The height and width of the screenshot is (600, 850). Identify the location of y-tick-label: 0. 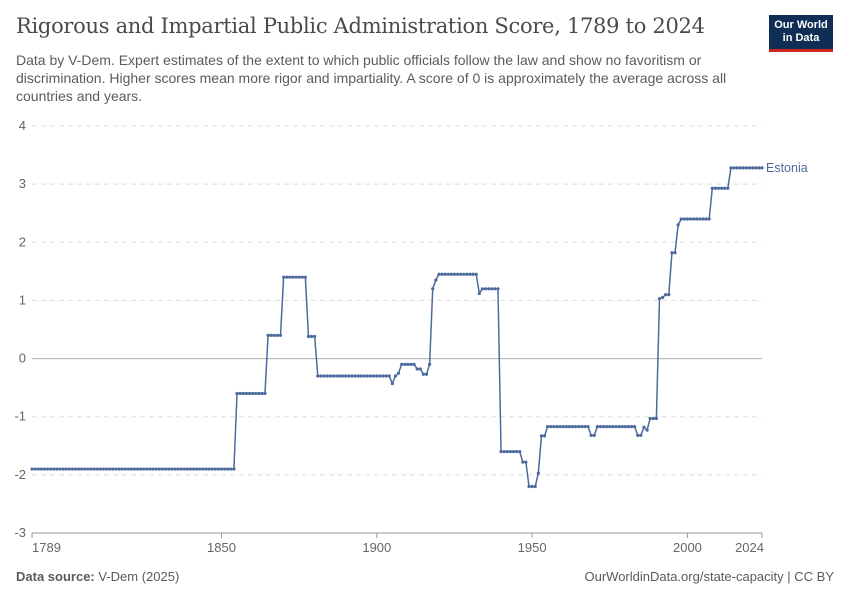
(22, 358).